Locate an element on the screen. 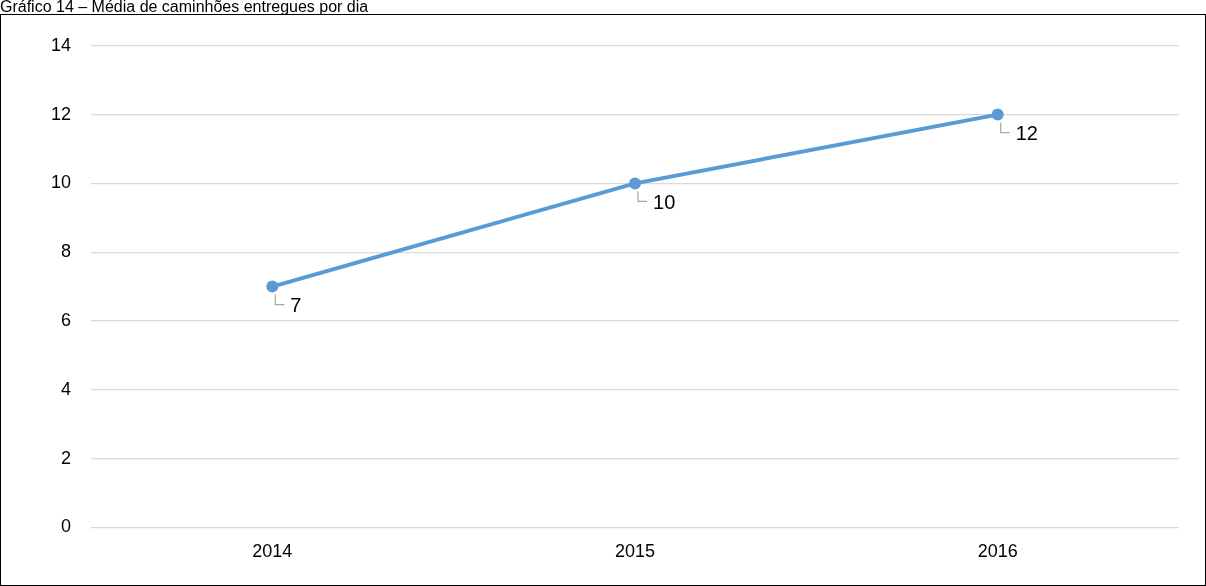  x-tick-label: 2015 is located at coordinates (635, 551).